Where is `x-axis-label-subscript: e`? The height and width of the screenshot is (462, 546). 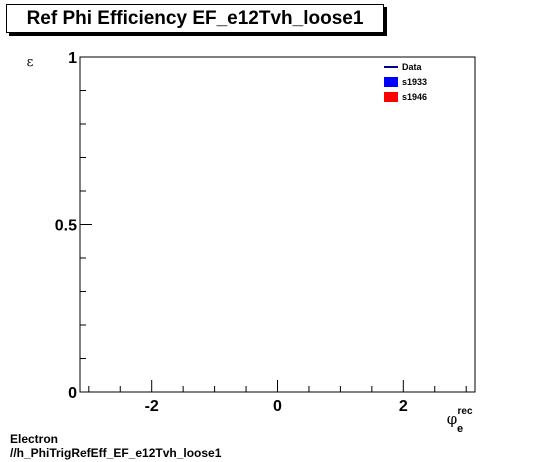 x-axis-label-subscript: e is located at coordinates (460, 429).